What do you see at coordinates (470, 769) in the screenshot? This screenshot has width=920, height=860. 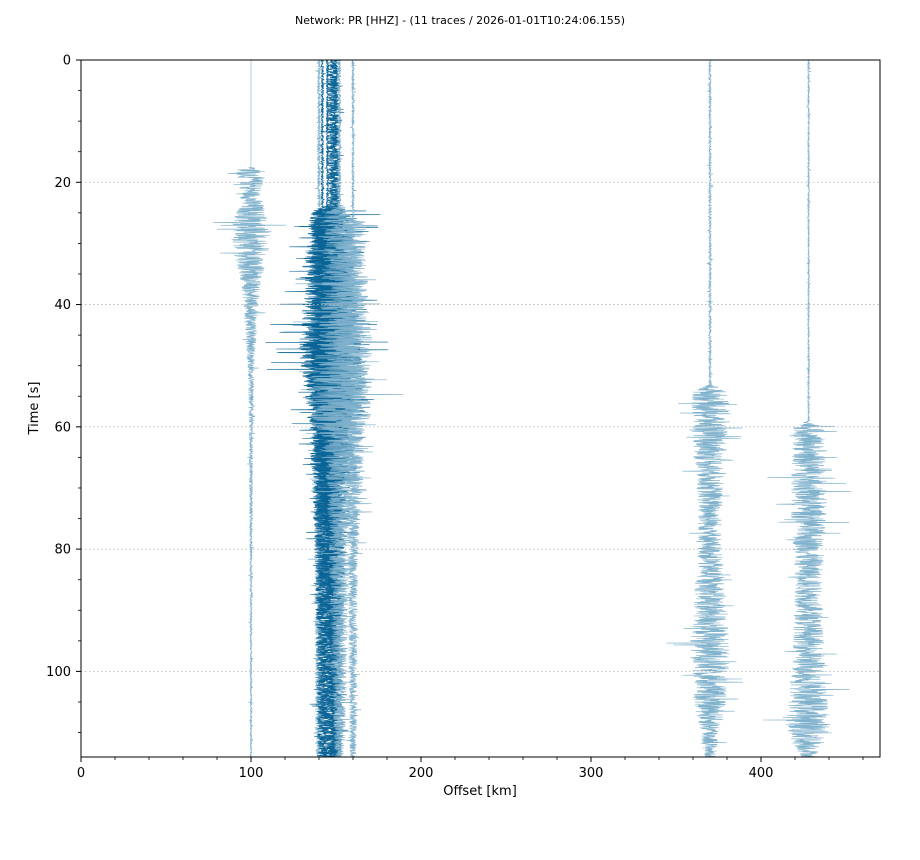 I see `x-axis-ticks: 0 100 200 300 400` at bounding box center [470, 769].